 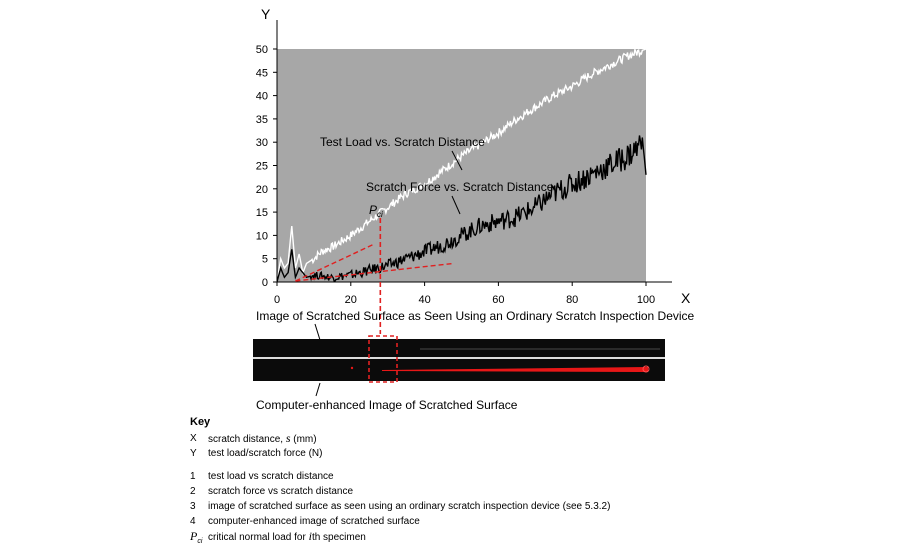 What do you see at coordinates (262, 190) in the screenshot?
I see `y-tick-label: 20` at bounding box center [262, 190].